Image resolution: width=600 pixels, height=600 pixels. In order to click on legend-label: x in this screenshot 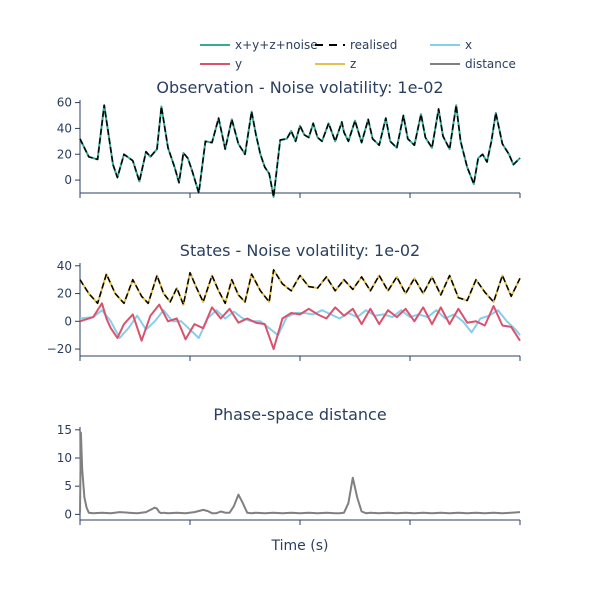, I will do `click(468, 45)`.